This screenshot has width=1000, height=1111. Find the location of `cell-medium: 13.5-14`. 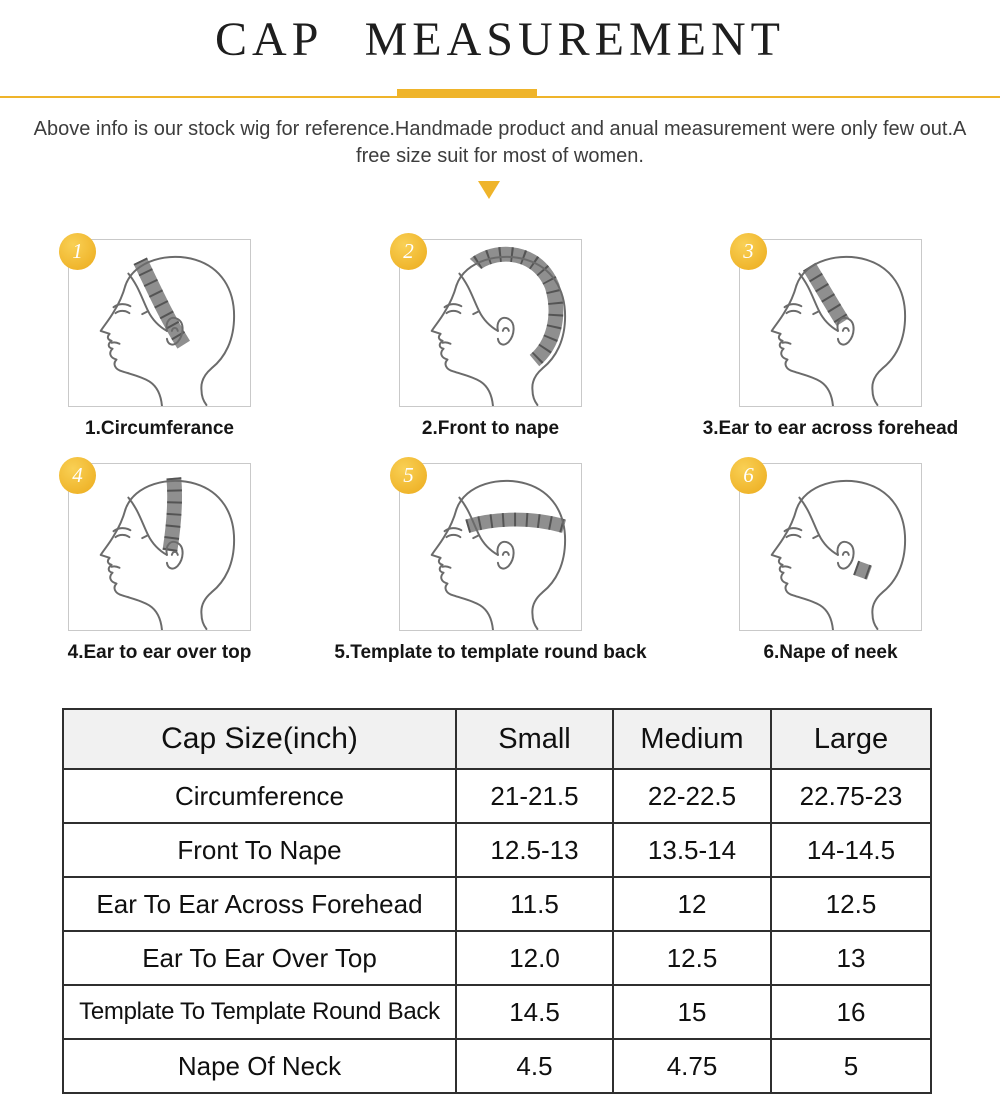

cell-medium: 13.5-14 is located at coordinates (692, 850).